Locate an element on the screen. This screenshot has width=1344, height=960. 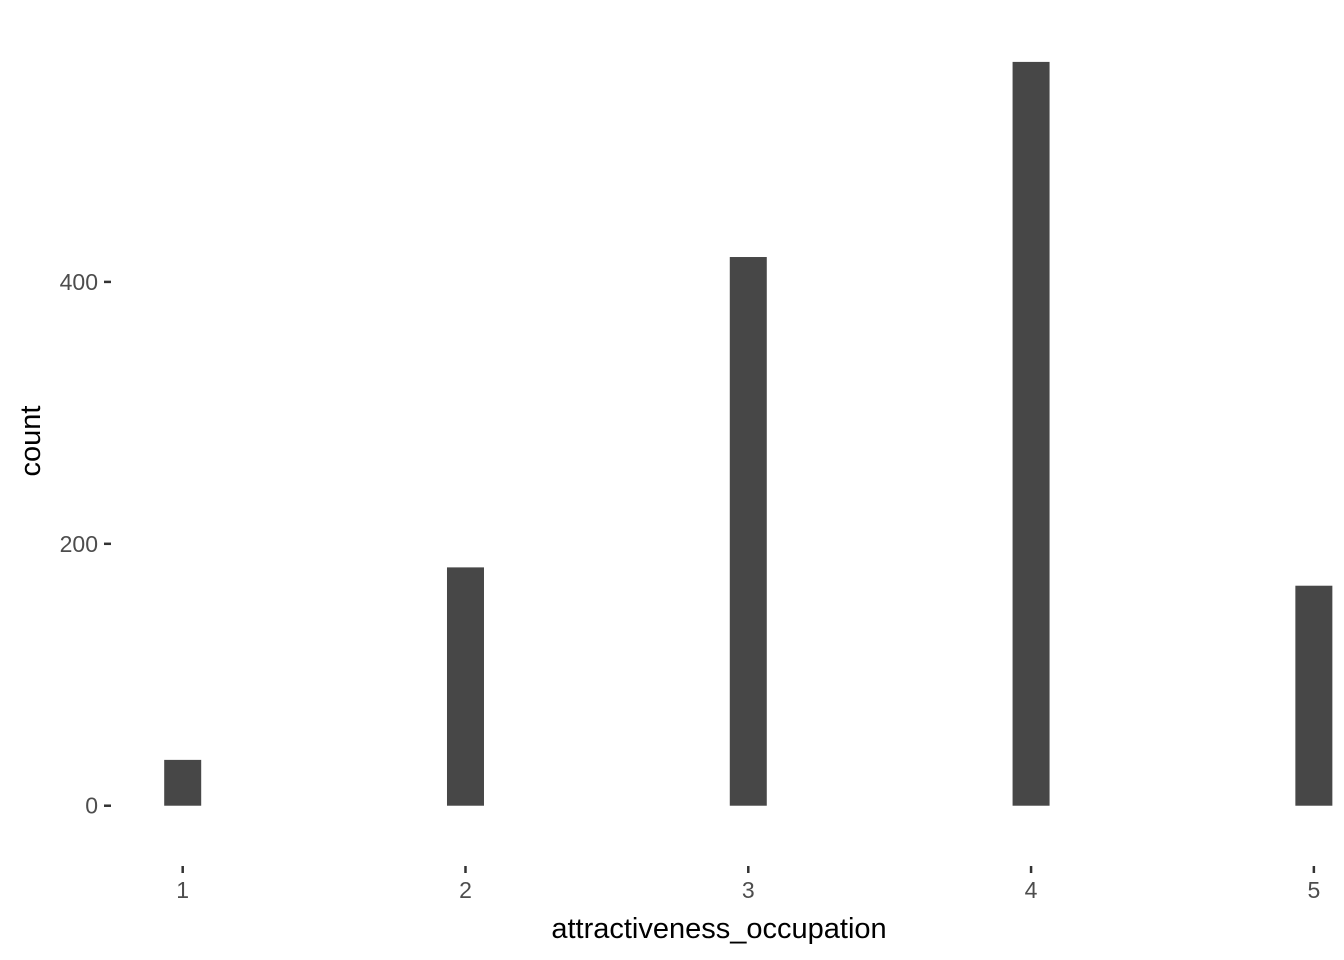
x-tick-label: 1 is located at coordinates (182, 890).